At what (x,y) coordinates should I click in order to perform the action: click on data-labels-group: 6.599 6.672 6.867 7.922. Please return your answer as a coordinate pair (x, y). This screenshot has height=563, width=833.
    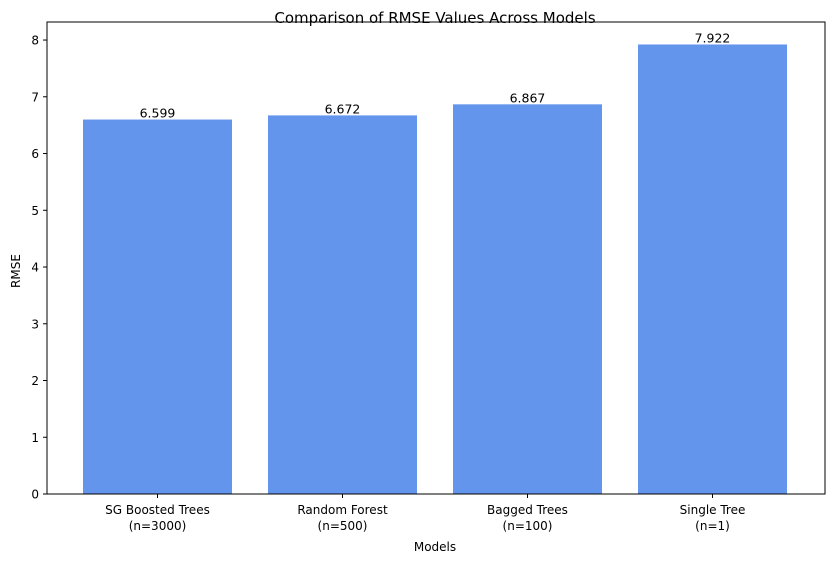
    Looking at the image, I should click on (435, 75).